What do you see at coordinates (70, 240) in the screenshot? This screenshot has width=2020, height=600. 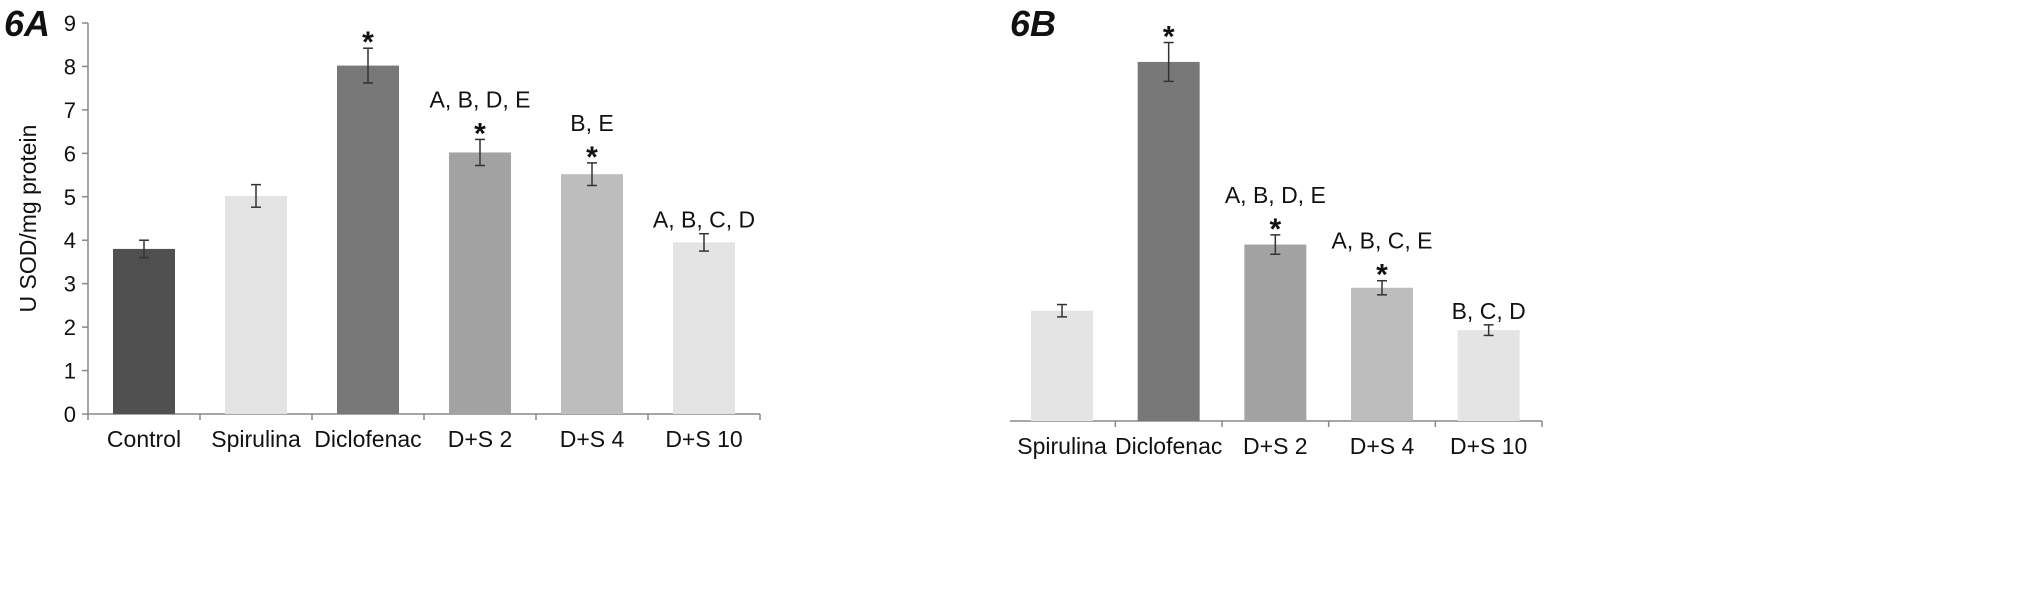 I see `y-tick-label: 4` at bounding box center [70, 240].